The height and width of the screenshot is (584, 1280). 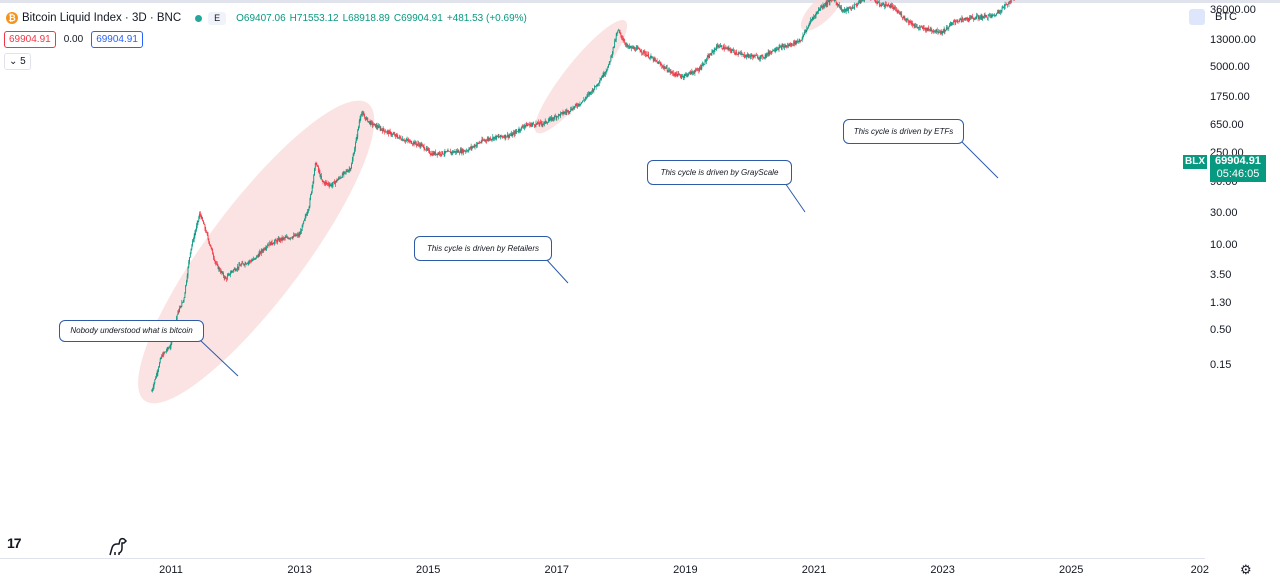 What do you see at coordinates (1221, 364) in the screenshot?
I see `price-tick-label: 0.15` at bounding box center [1221, 364].